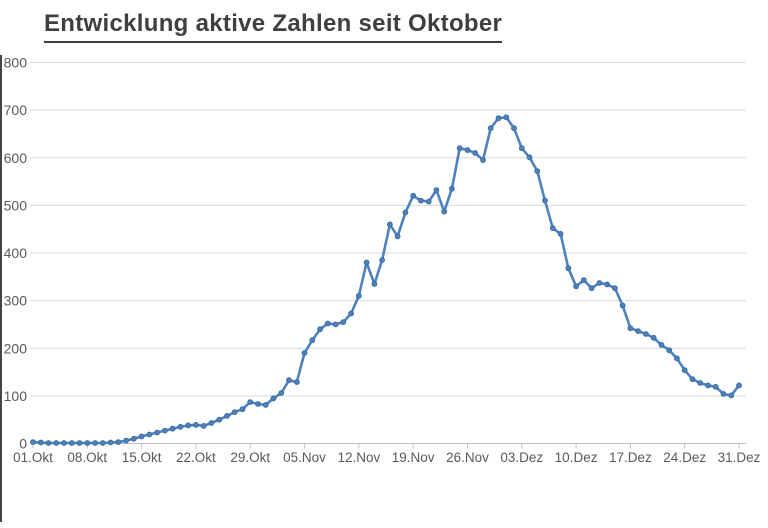 The height and width of the screenshot is (528, 768). I want to click on x-axis-label: 22.Okt, so click(196, 457).